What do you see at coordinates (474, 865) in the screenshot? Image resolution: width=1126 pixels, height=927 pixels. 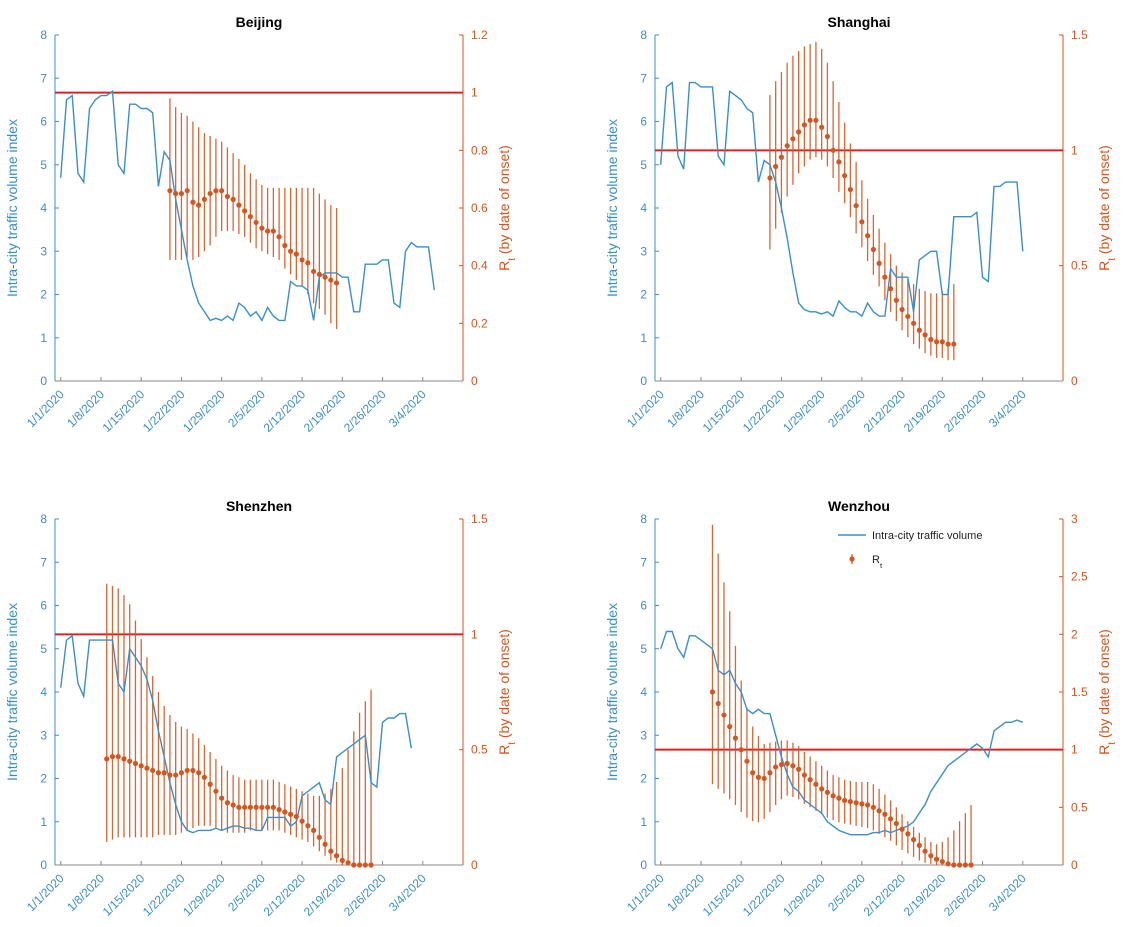 I see `right-y-tick-label: 0` at bounding box center [474, 865].